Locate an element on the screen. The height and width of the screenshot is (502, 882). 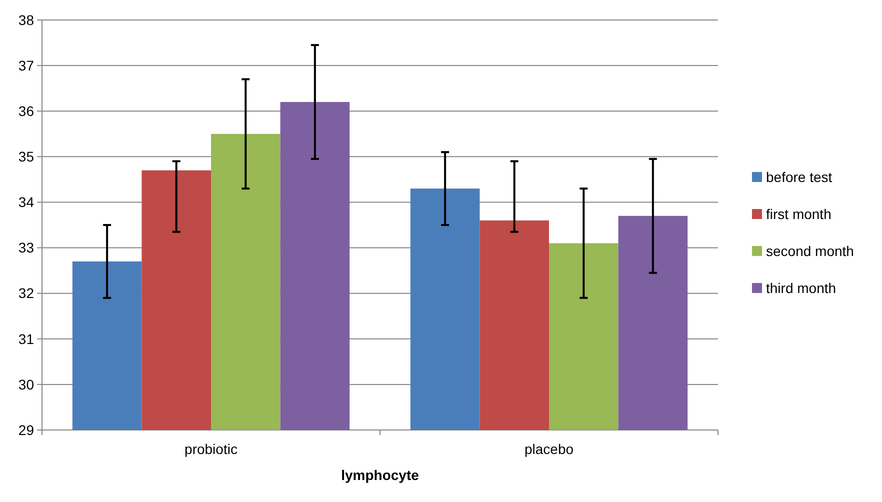
y-tick-label: 38 is located at coordinates (26, 20).